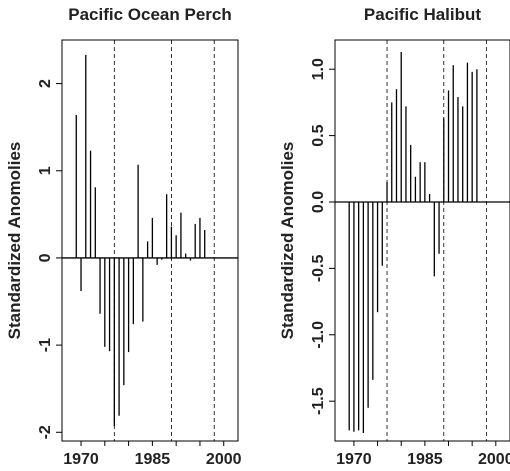 The width and height of the screenshot is (510, 471). Describe the element at coordinates (318, 69) in the screenshot. I see `y-tick-label: 1.0` at that location.